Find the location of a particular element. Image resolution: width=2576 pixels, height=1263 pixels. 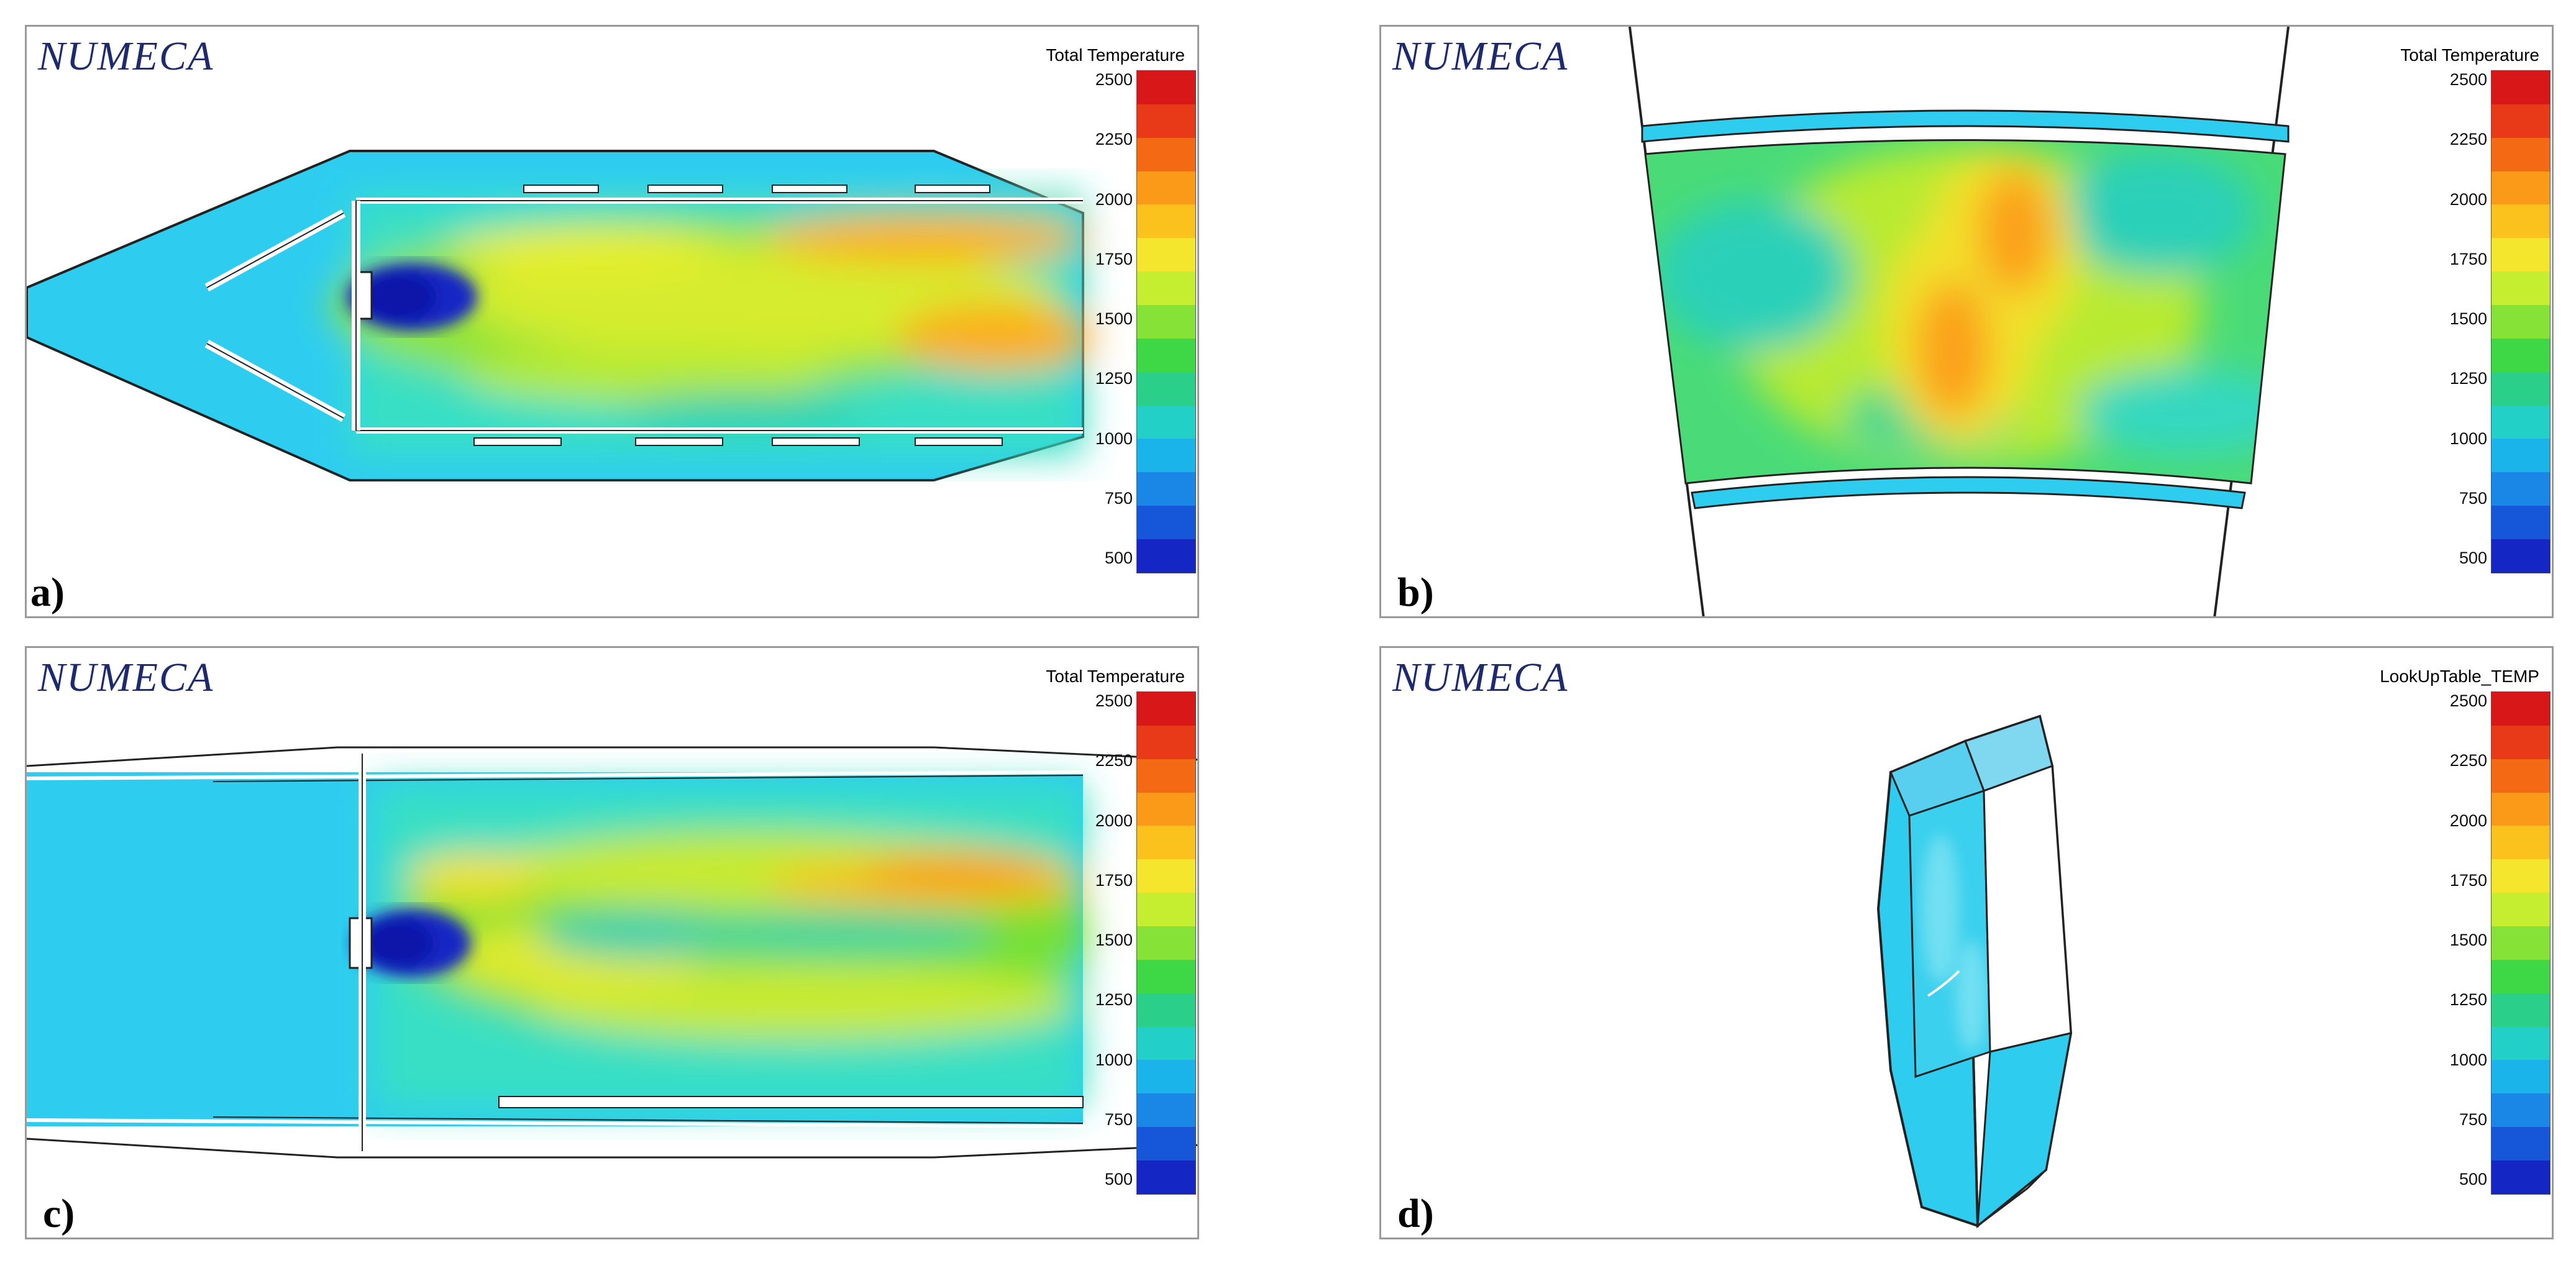

panel-d-colorbar-ticks: 2500 2250 2000 1750 1500 1250 1000 750 500 is located at coordinates (2459, 943).